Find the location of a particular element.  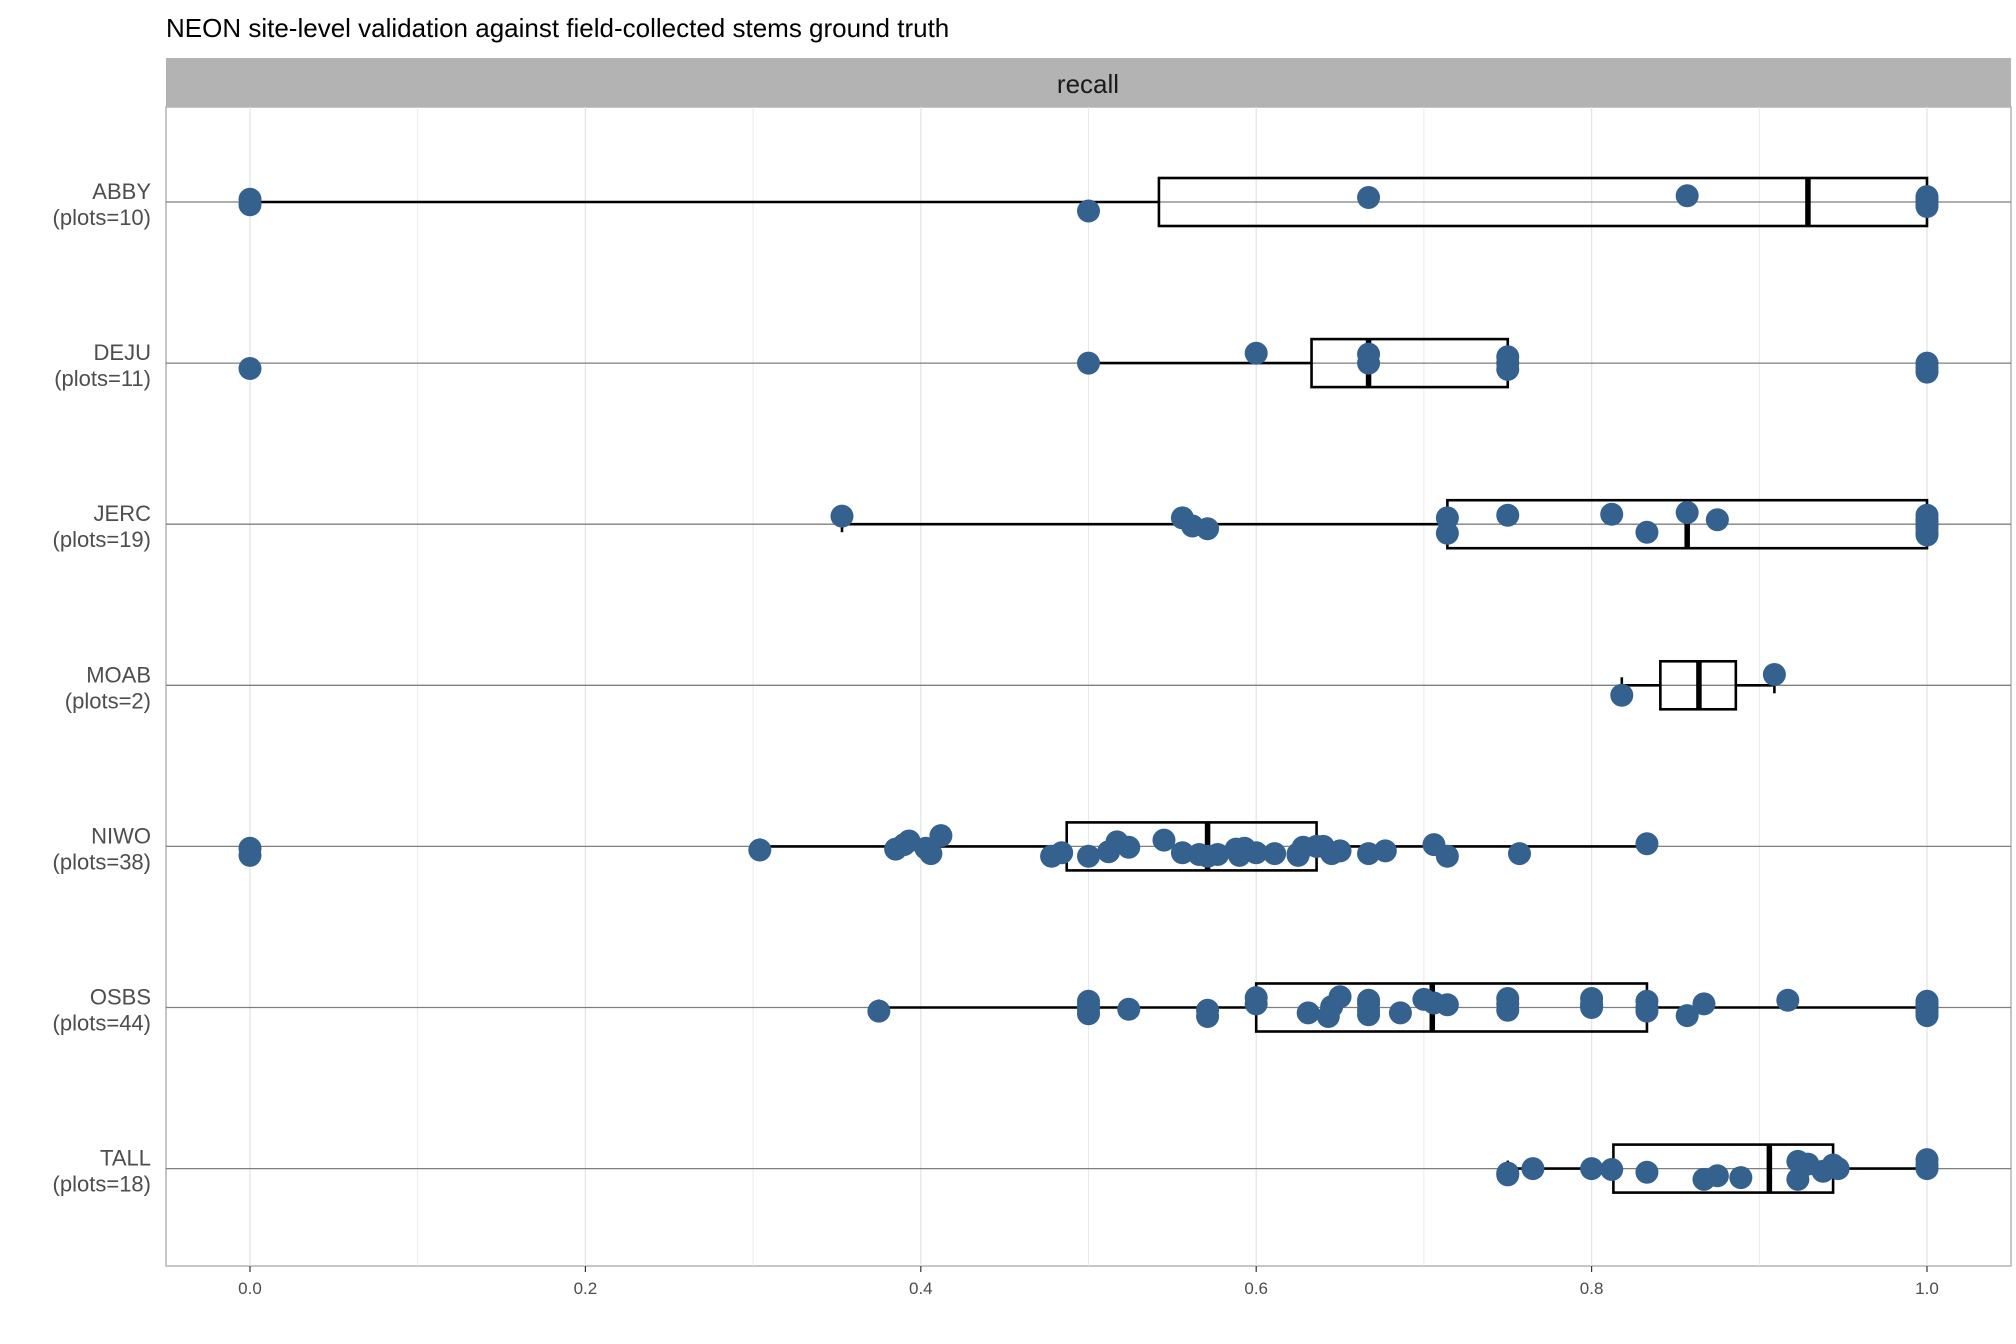

site-name-label: ABBY is located at coordinates (121, 191).